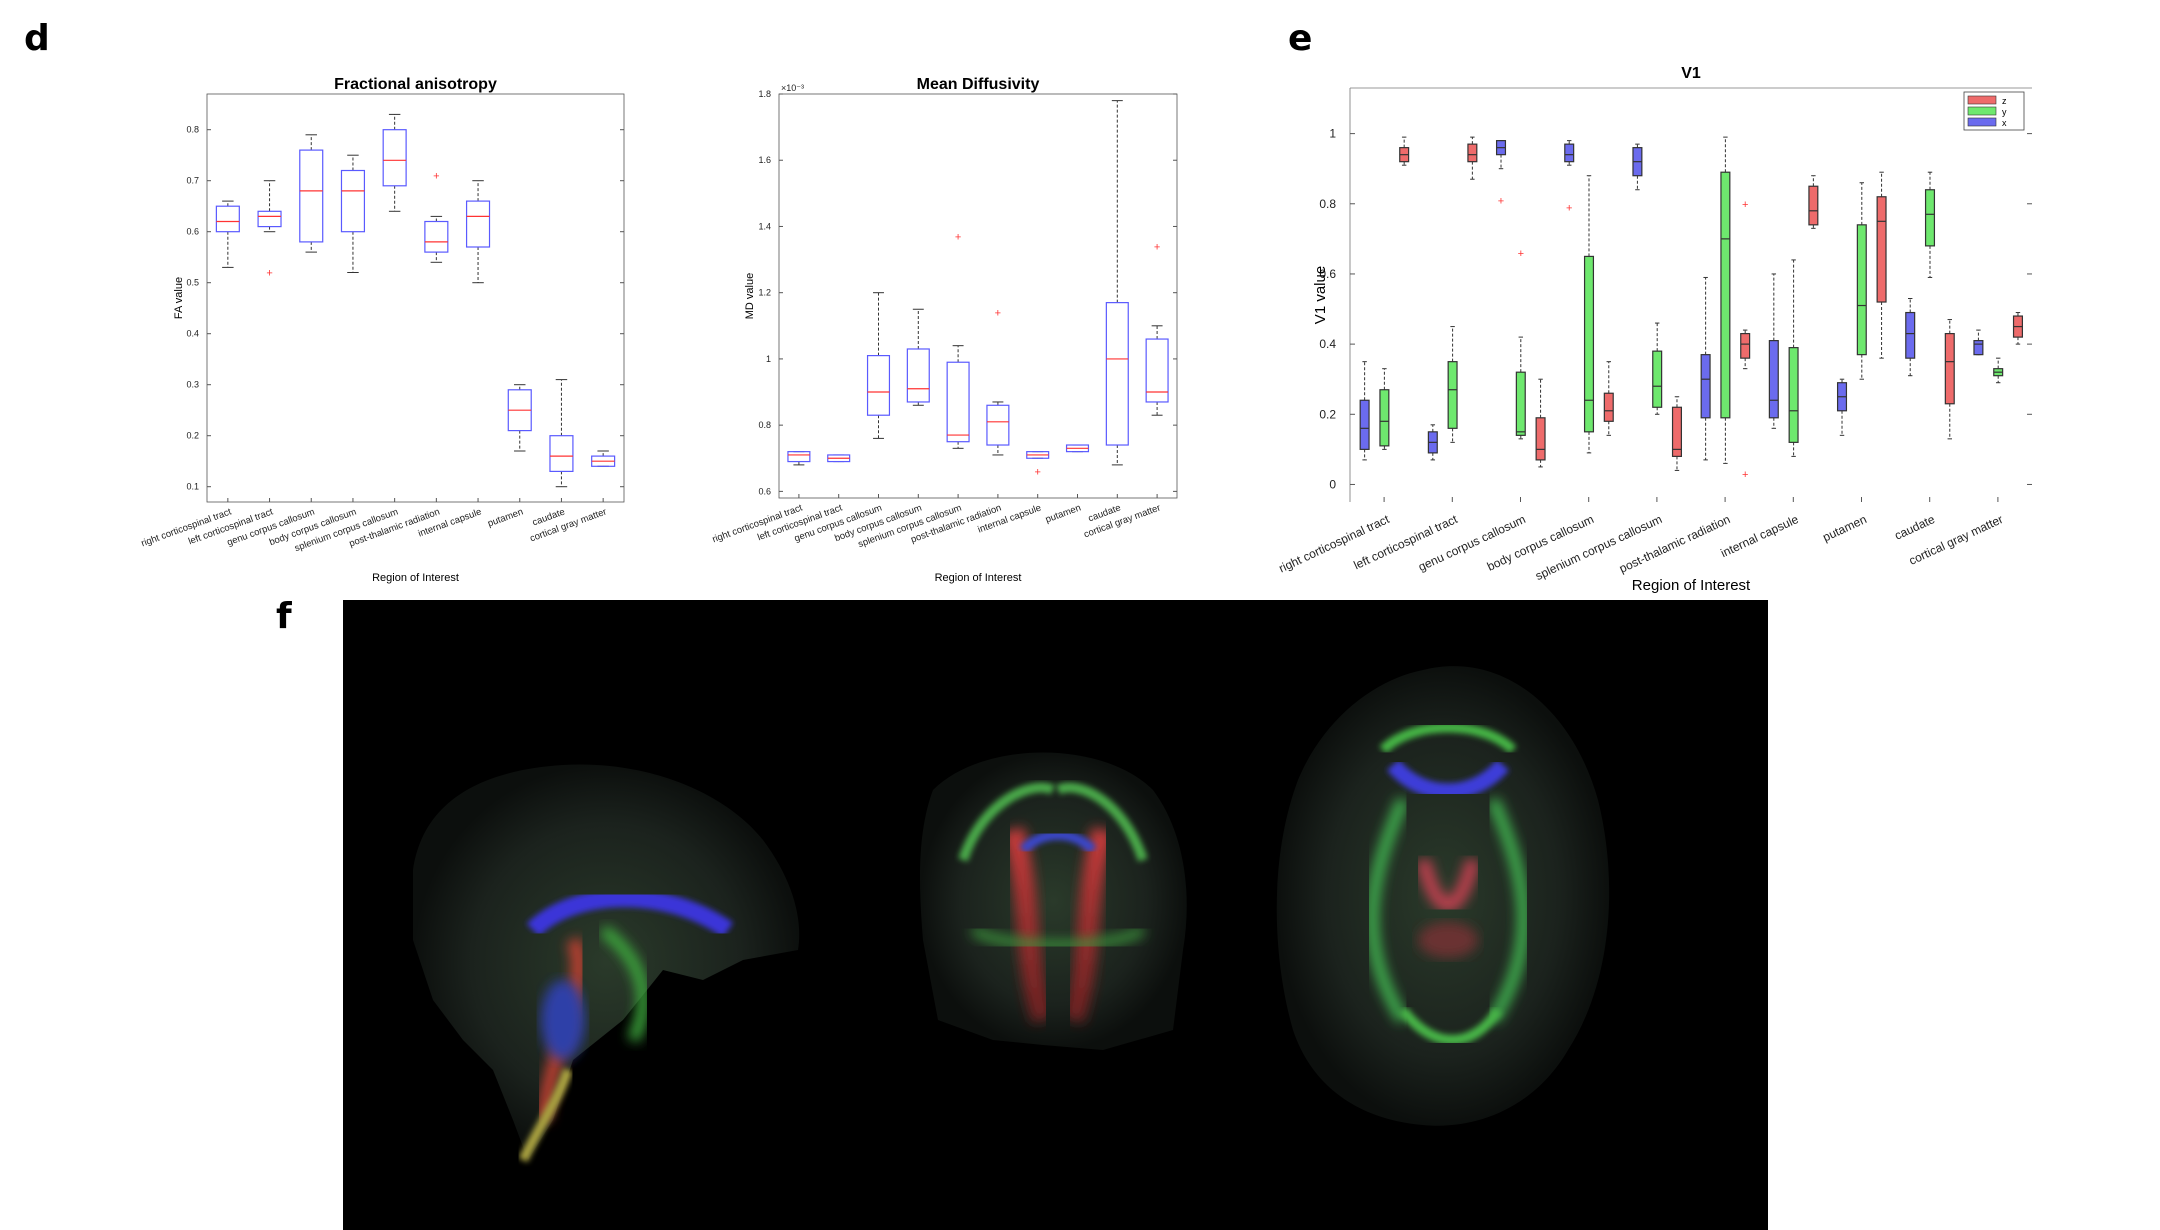  Describe the element at coordinates (1443, 896) in the screenshot. I see `axial-slice` at that location.